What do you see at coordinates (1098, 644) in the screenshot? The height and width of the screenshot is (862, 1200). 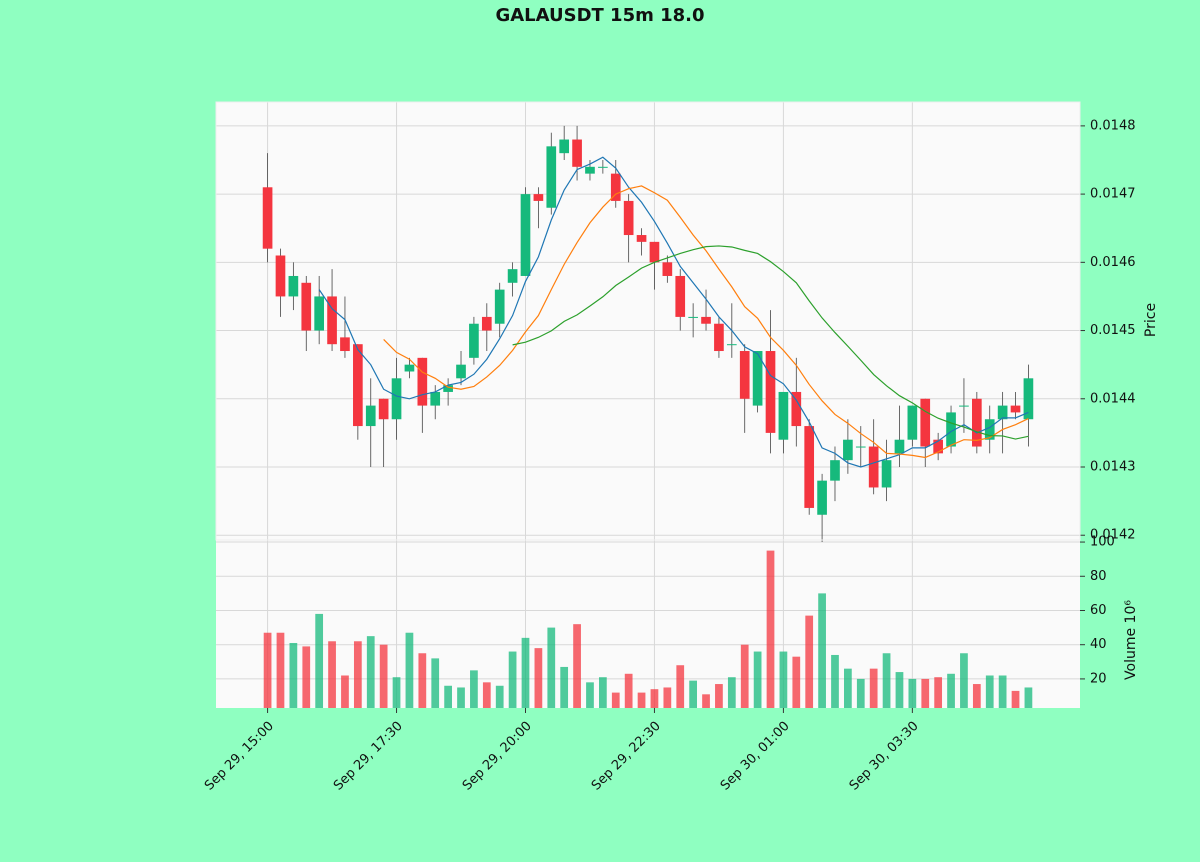 I see `volume-tick-label: 40` at bounding box center [1098, 644].